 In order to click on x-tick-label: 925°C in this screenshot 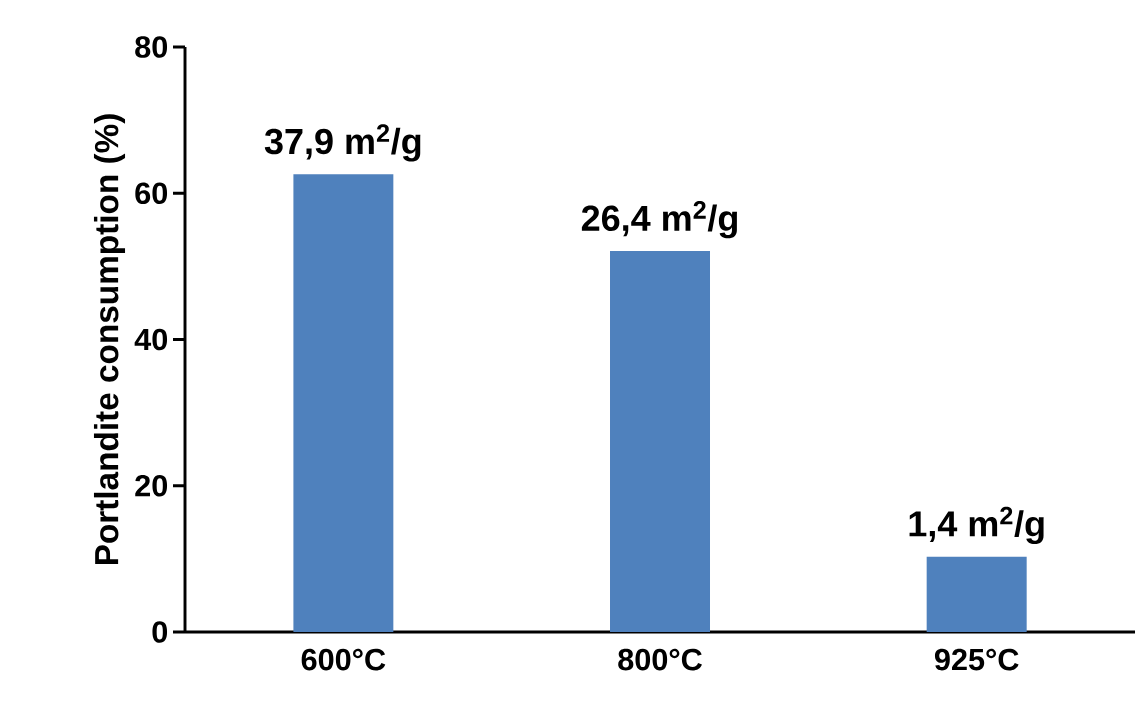, I will do `click(976, 659)`.